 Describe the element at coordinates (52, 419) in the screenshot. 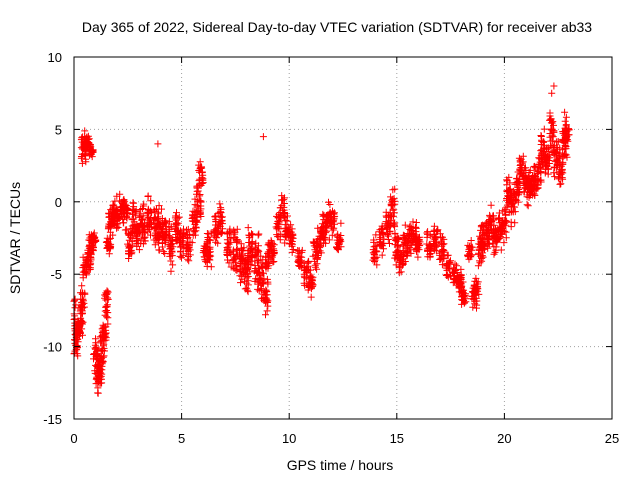

I see `y-tick-label: -15` at that location.